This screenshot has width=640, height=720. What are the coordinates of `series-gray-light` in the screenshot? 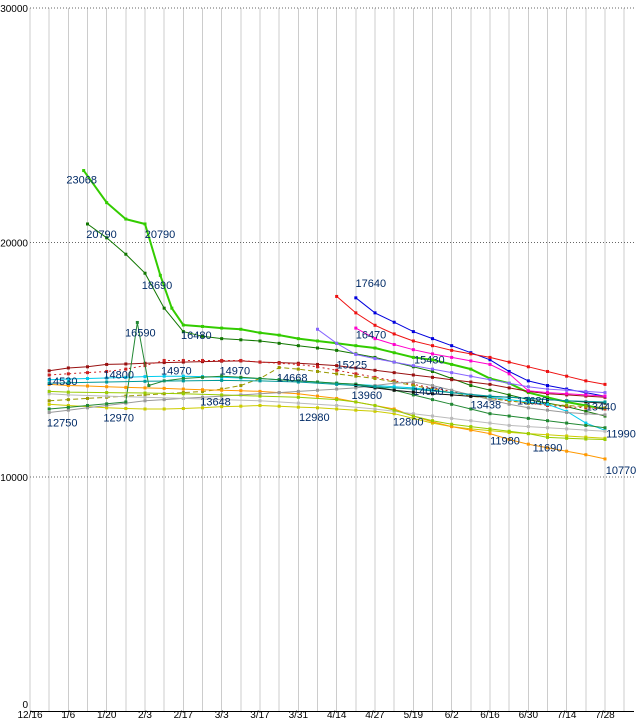 It's located at (327, 412).